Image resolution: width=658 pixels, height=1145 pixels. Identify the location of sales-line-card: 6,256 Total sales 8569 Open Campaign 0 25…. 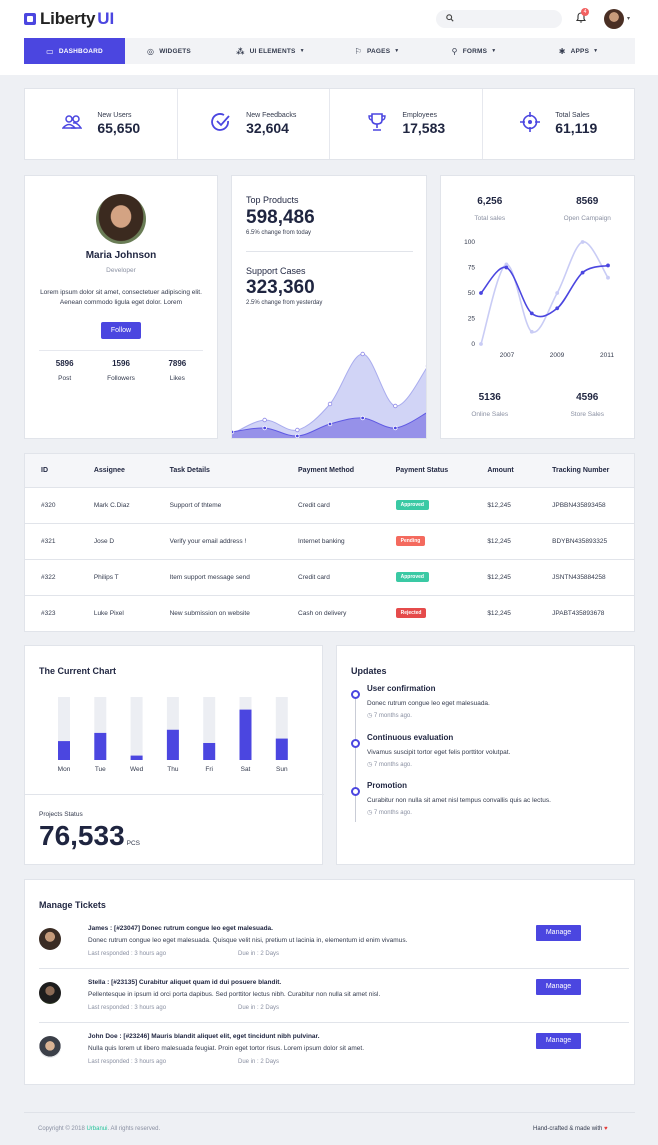
(537, 307).